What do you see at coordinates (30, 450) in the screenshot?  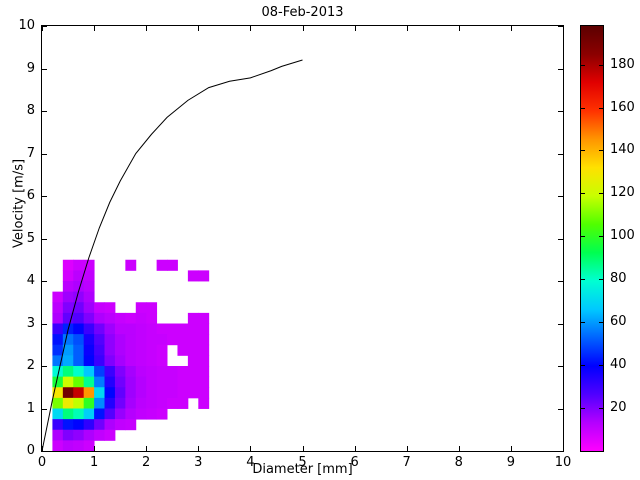 I see `y-tick-label: 0` at bounding box center [30, 450].